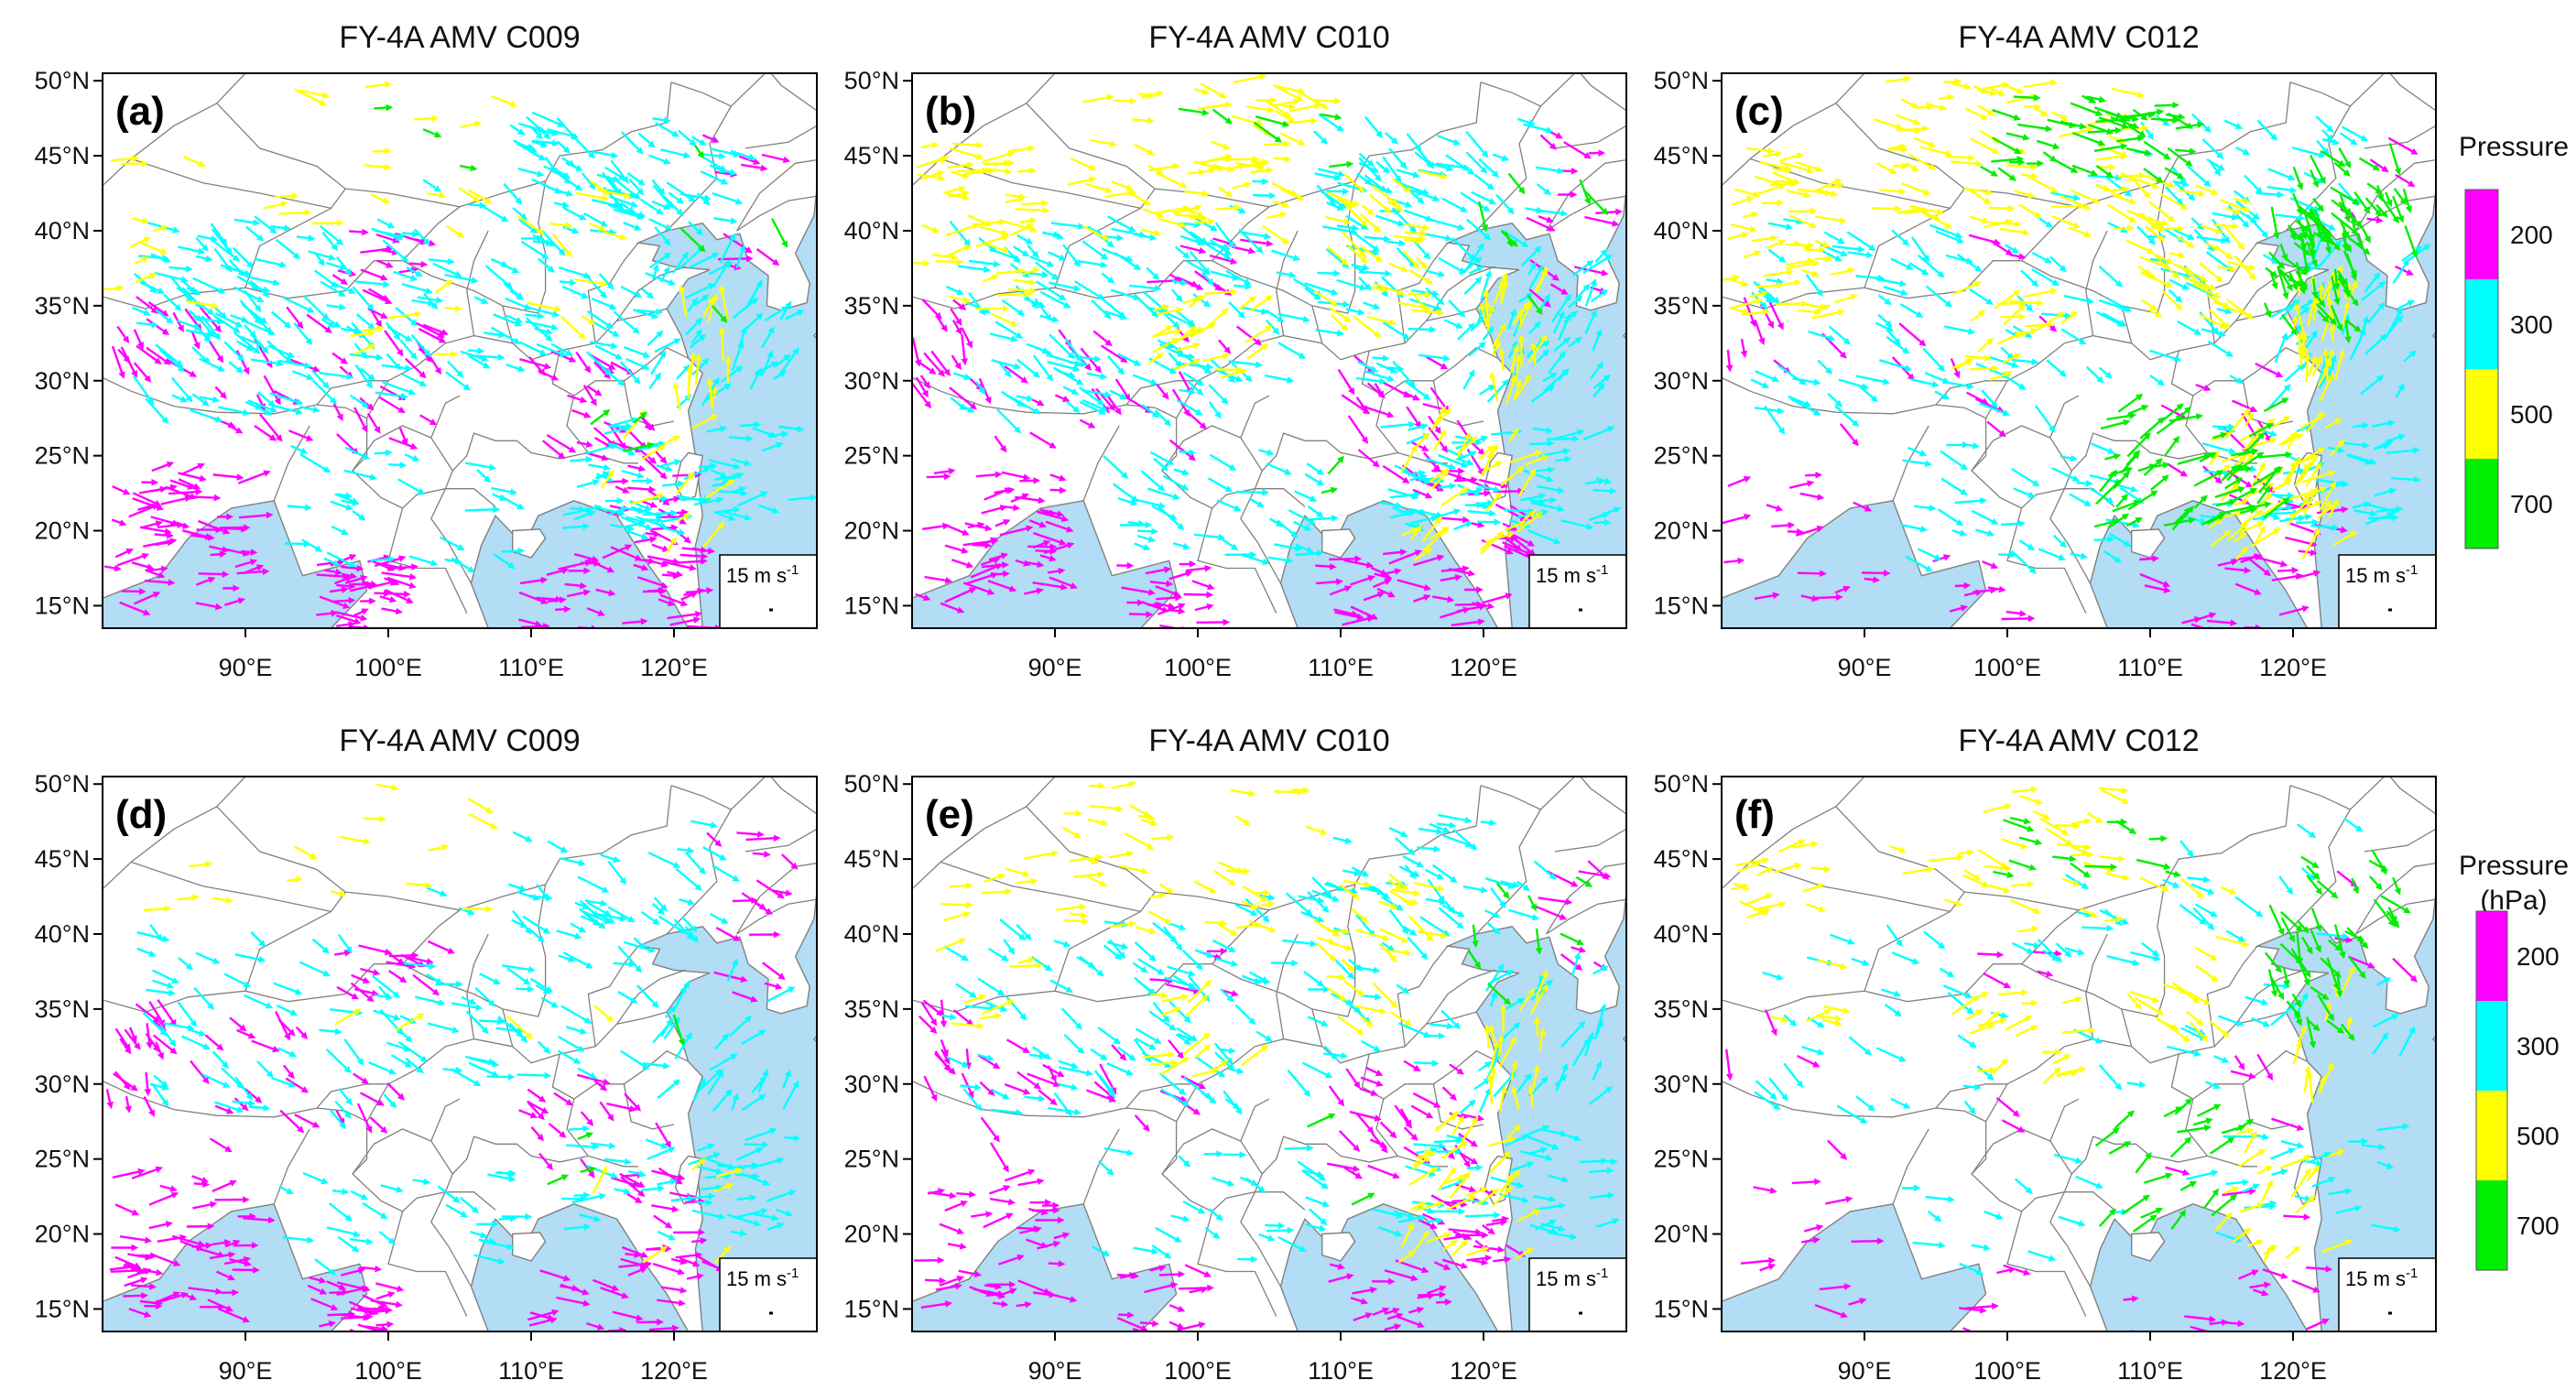 This screenshot has width=2576, height=1391. I want to click on panel-title: FY-4A AMV C009, so click(459, 37).